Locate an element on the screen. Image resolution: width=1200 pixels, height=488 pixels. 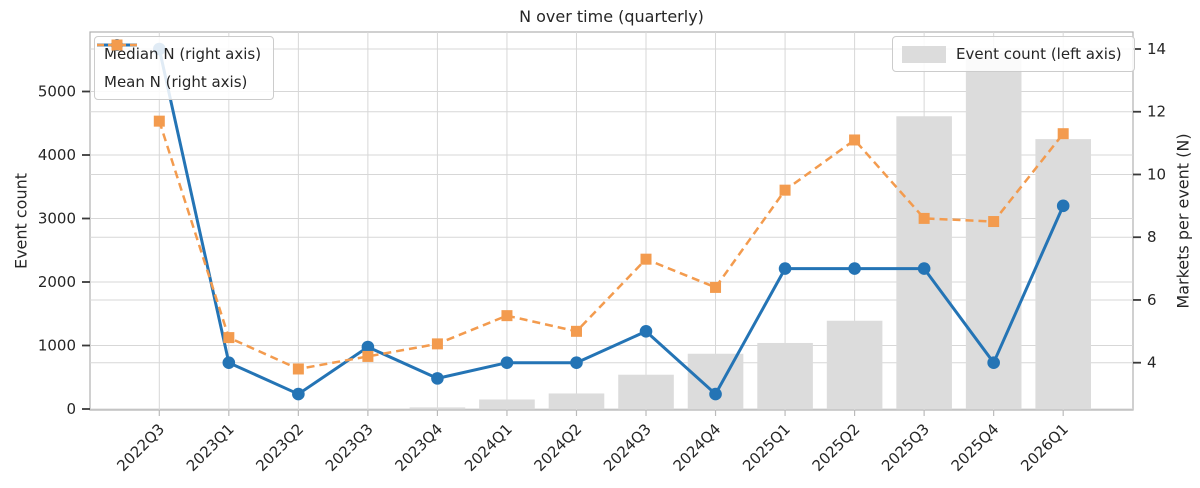
legend-bar-box: Event count (left axis) is located at coordinates (1013, 54).